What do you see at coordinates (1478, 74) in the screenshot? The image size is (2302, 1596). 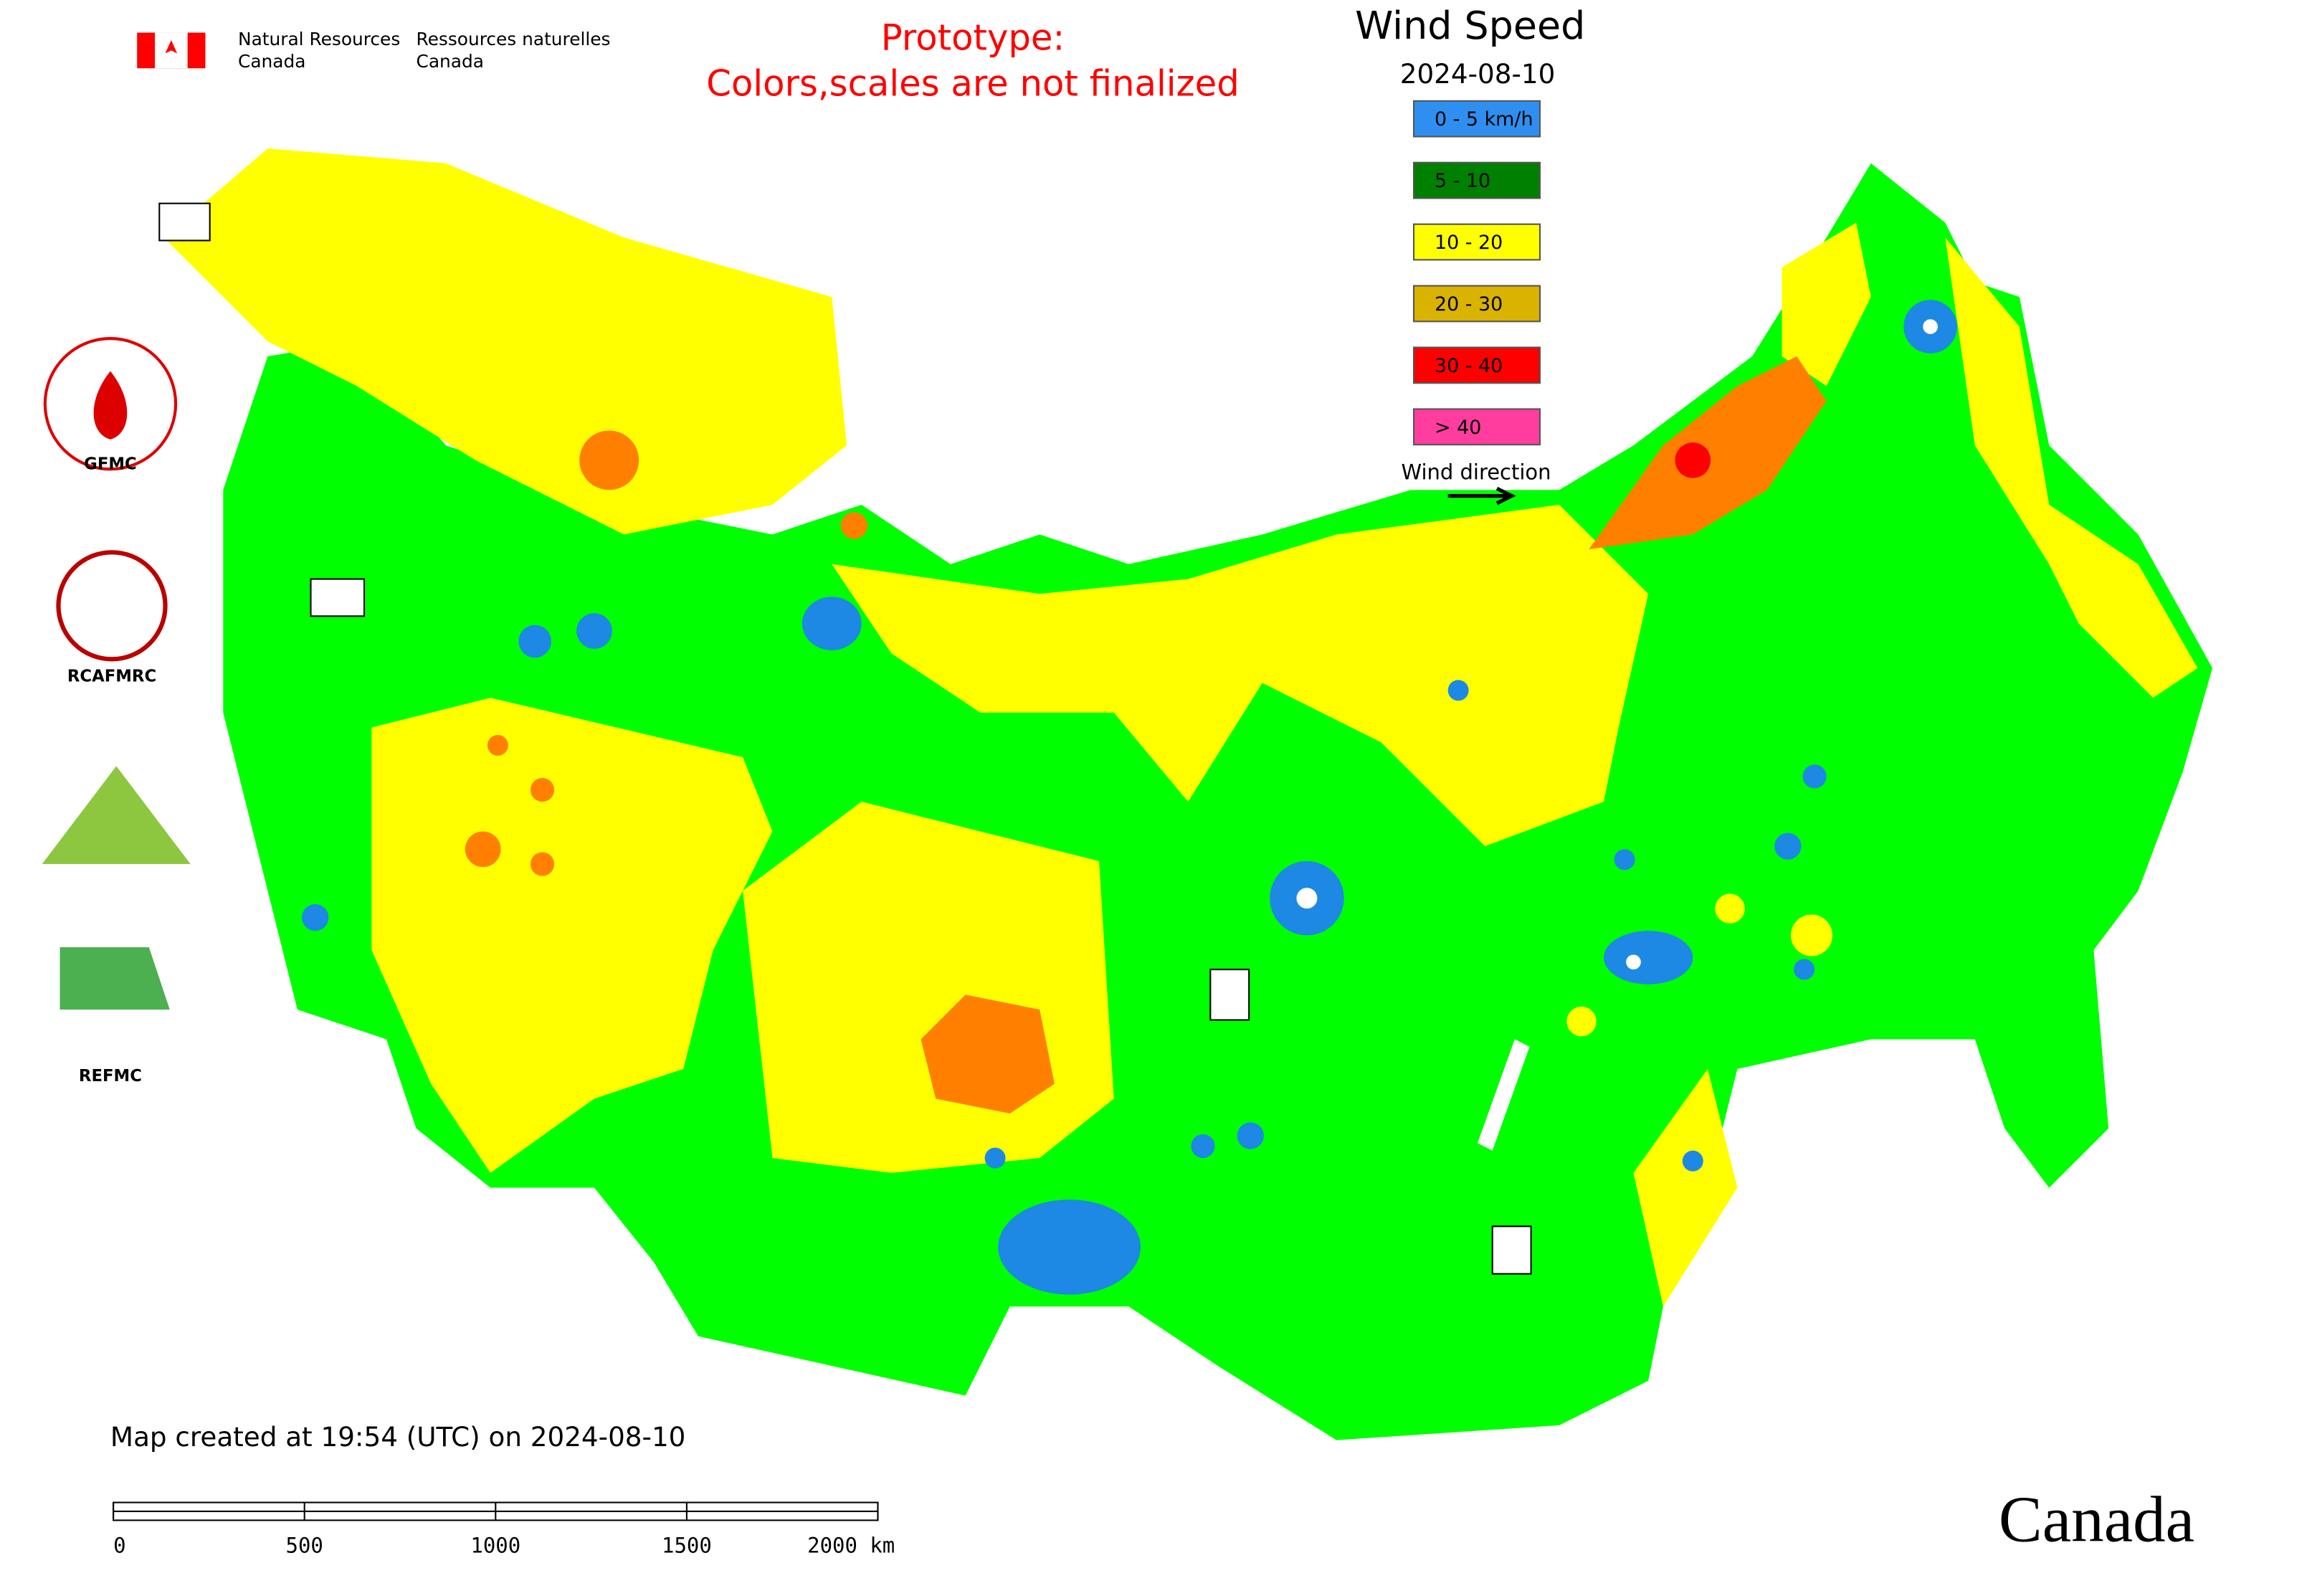 I see `legend-date: 2024-08-10` at bounding box center [1478, 74].